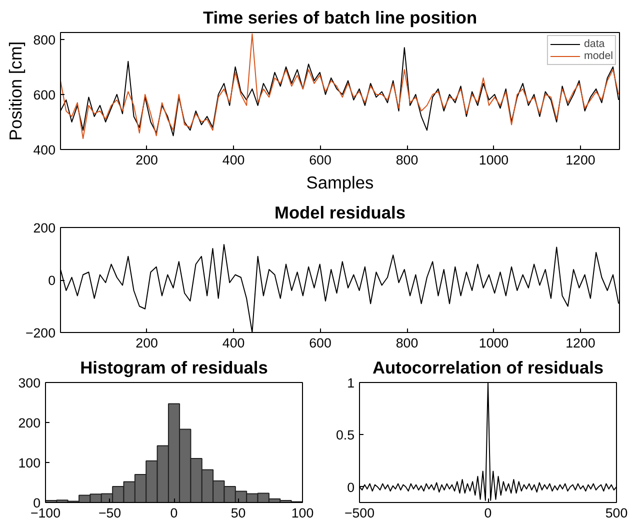 Image resolution: width=629 pixels, height=522 pixels. What do you see at coordinates (345, 435) in the screenshot?
I see `y-tick-label: 0.5` at bounding box center [345, 435].